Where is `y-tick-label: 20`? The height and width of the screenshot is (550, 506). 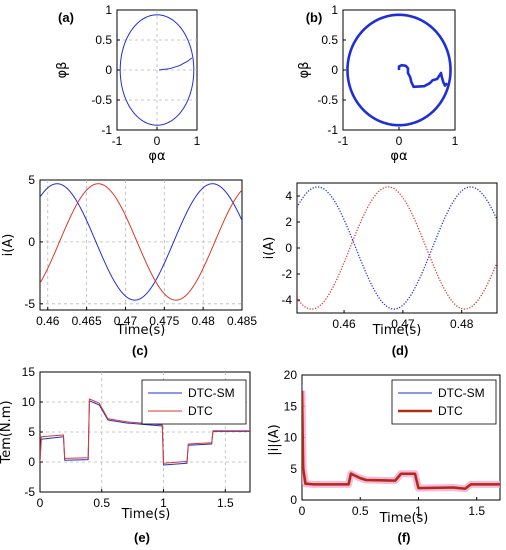 y-tick-label: 20 is located at coordinates (291, 375).